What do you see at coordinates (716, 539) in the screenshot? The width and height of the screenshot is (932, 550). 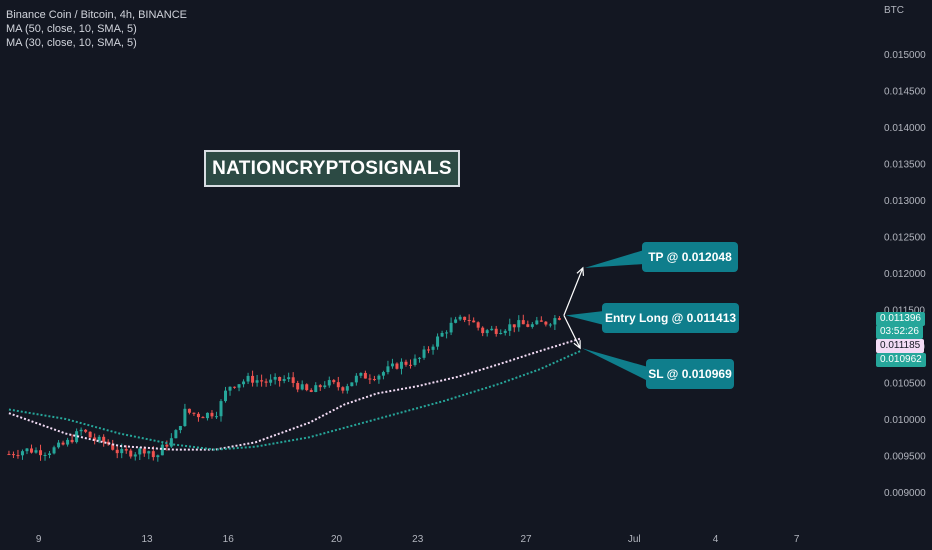 I see `x-tick-label: 4` at bounding box center [716, 539].